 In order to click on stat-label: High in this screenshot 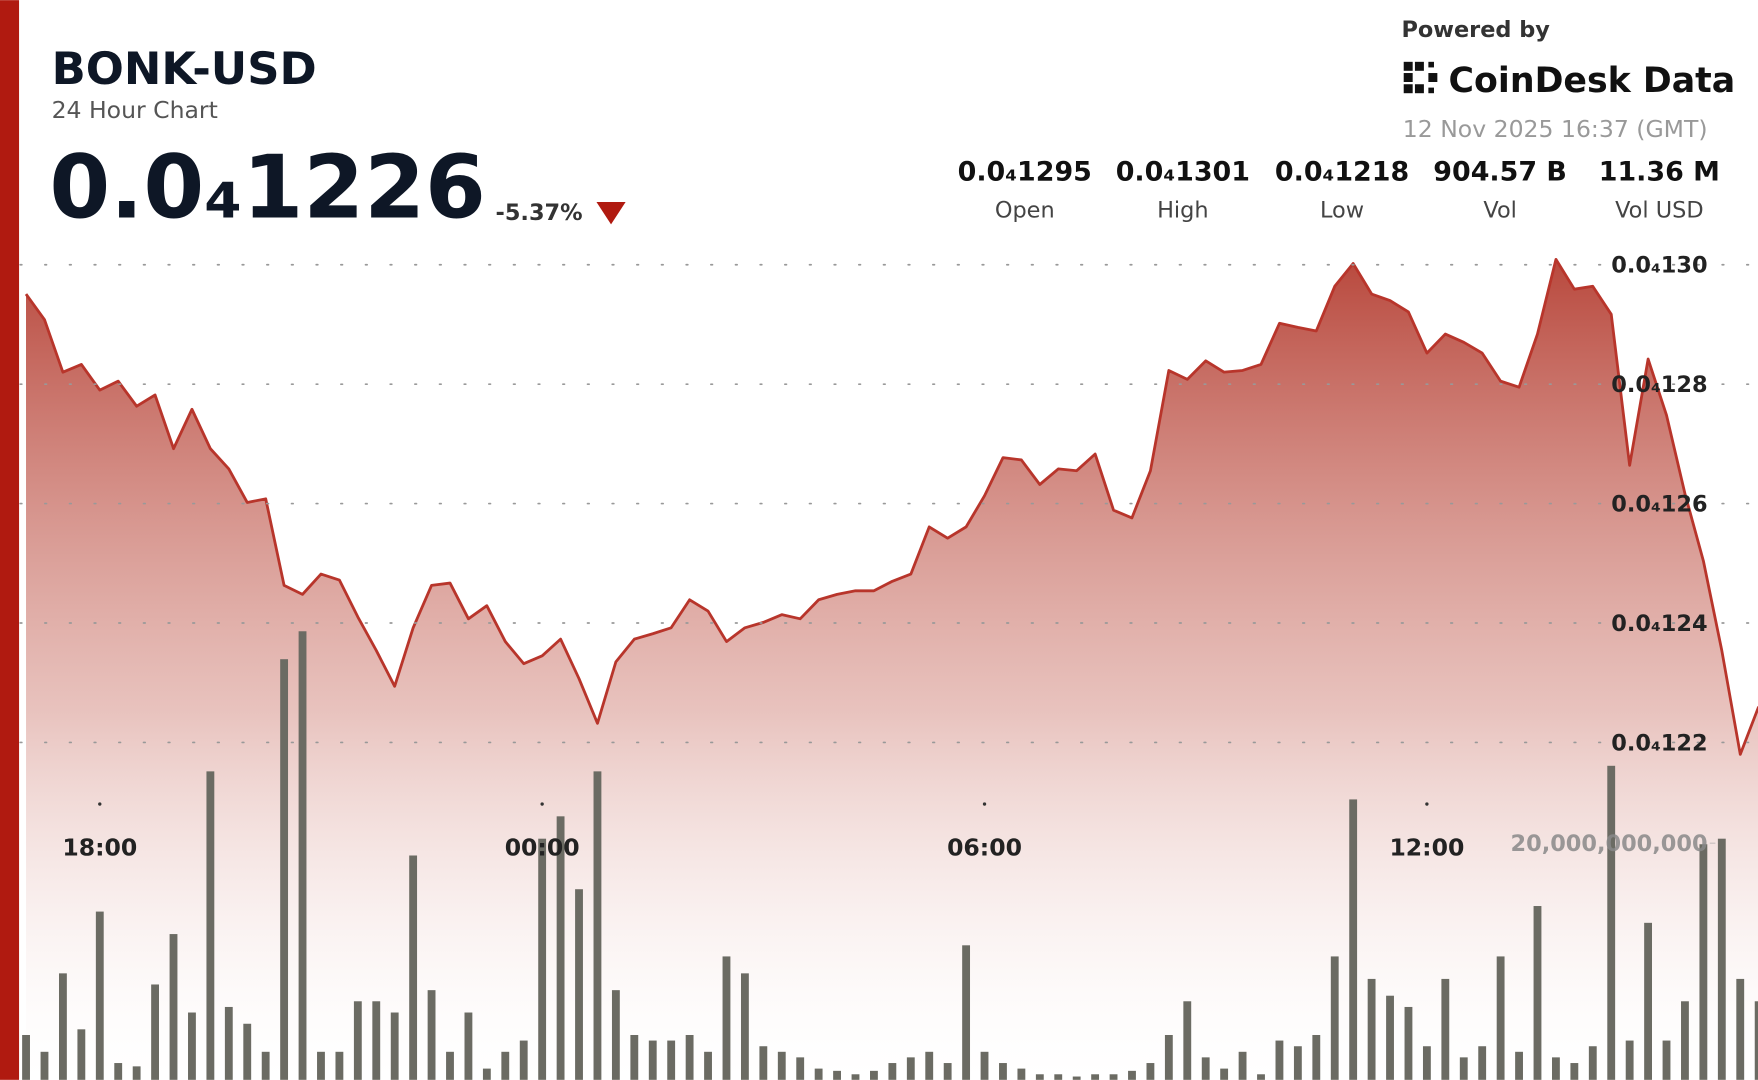, I will do `click(1182, 211)`.